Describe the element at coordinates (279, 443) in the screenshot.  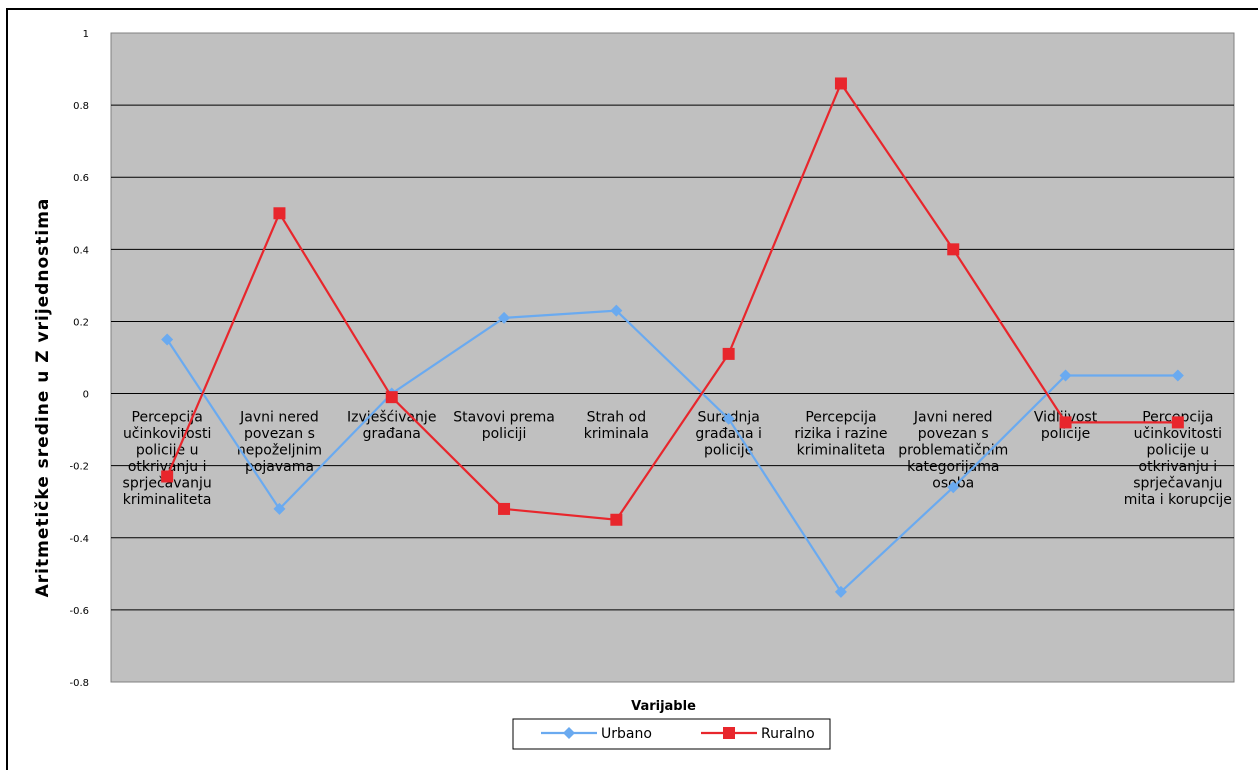
I see `category-label: Javni nered povezan s nepoželjnim pojavama` at that location.